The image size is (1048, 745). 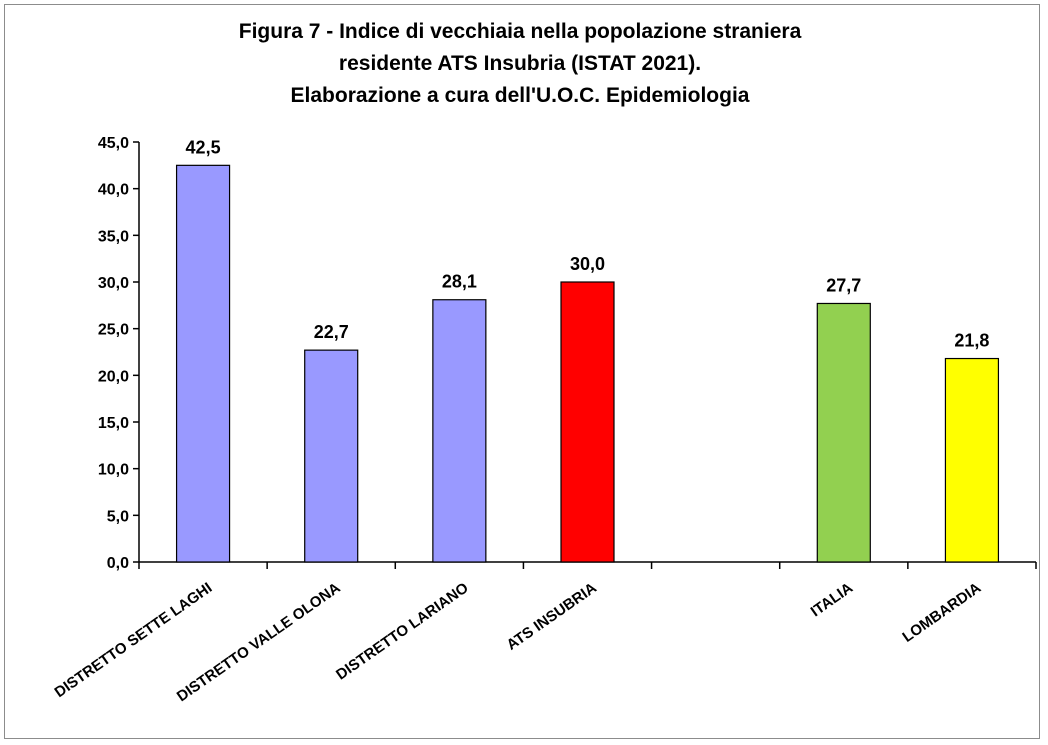 What do you see at coordinates (971, 341) in the screenshot?
I see `data-label: 21,8` at bounding box center [971, 341].